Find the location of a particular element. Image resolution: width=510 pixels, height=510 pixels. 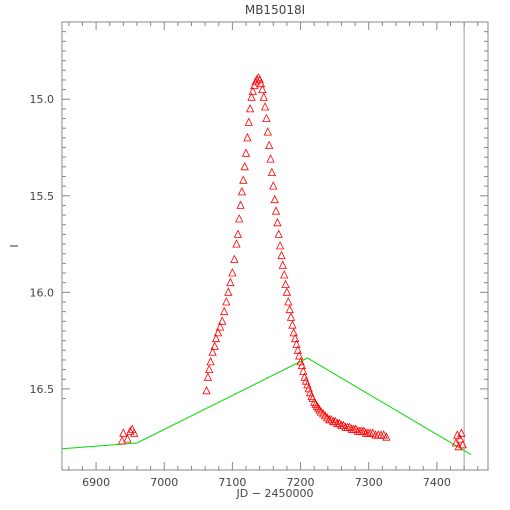

x-tick-label: 7200 is located at coordinates (301, 482).